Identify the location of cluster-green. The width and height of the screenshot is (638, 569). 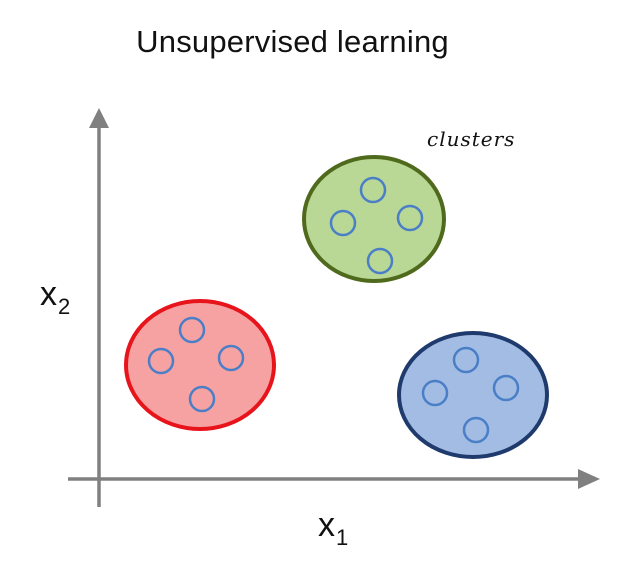
(374, 219).